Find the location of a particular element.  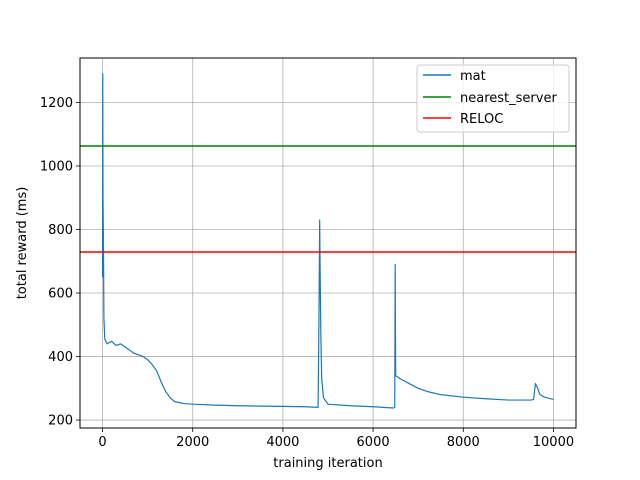

legend-label-reloc: RELOC is located at coordinates (481, 119).